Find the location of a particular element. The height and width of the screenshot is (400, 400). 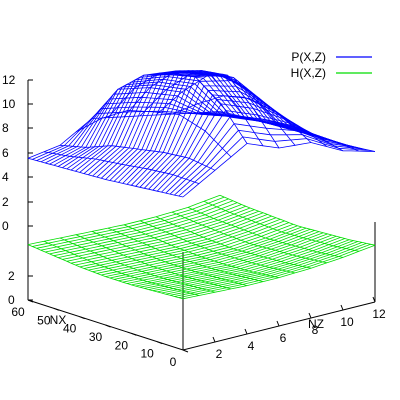

y-tick-label: 6 is located at coordinates (283, 338).